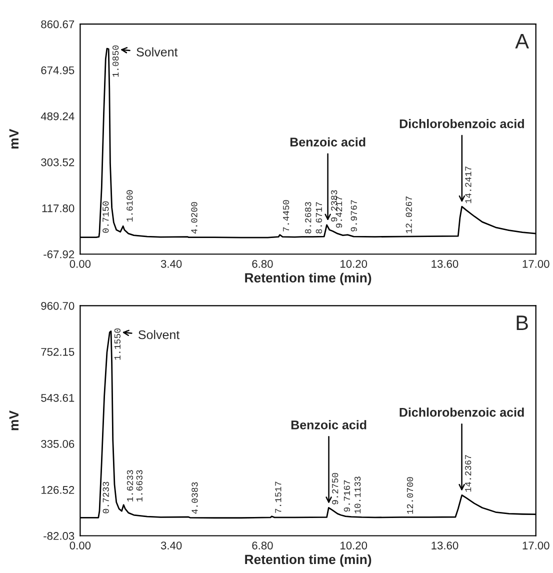  What do you see at coordinates (353, 216) in the screenshot?
I see `annotation: 9.9767` at bounding box center [353, 216].